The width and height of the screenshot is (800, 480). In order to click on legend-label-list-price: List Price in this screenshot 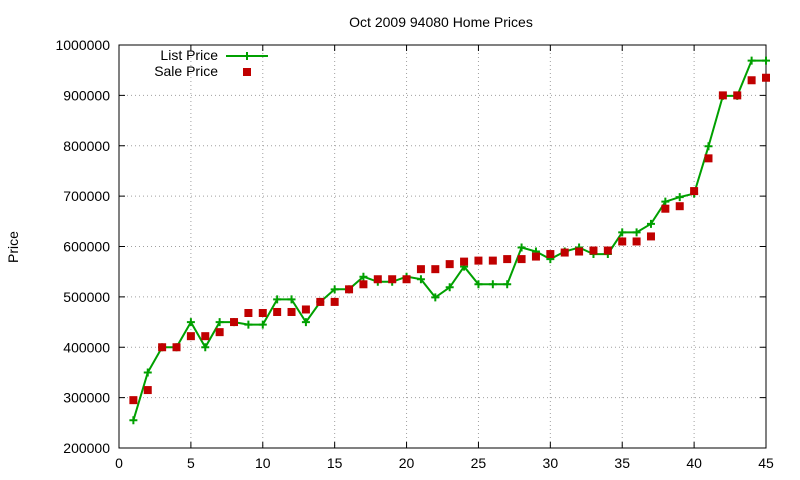, I will do `click(189, 55)`.